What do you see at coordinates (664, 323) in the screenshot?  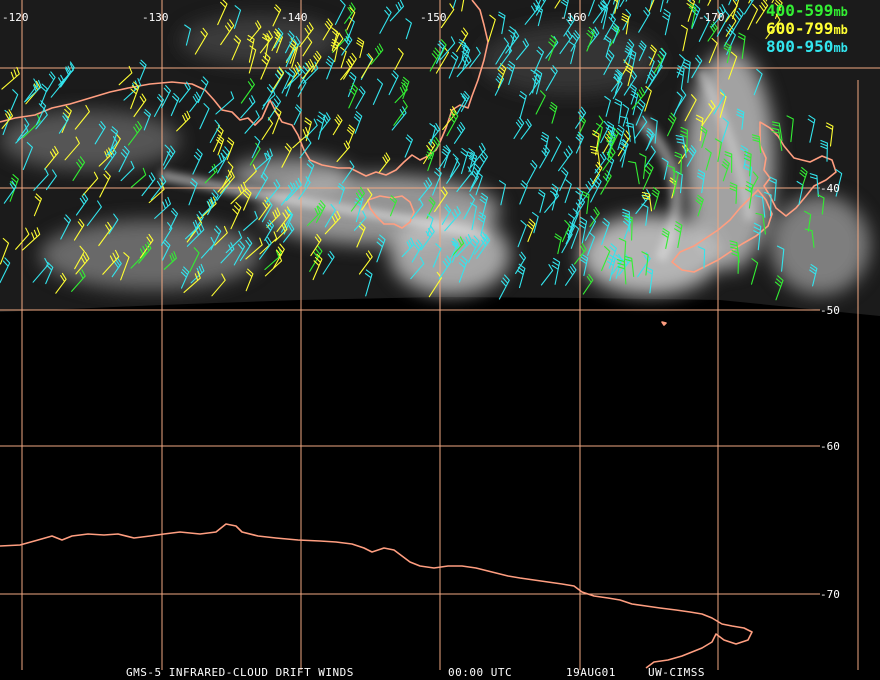 I see `small-island-coastline` at bounding box center [664, 323].